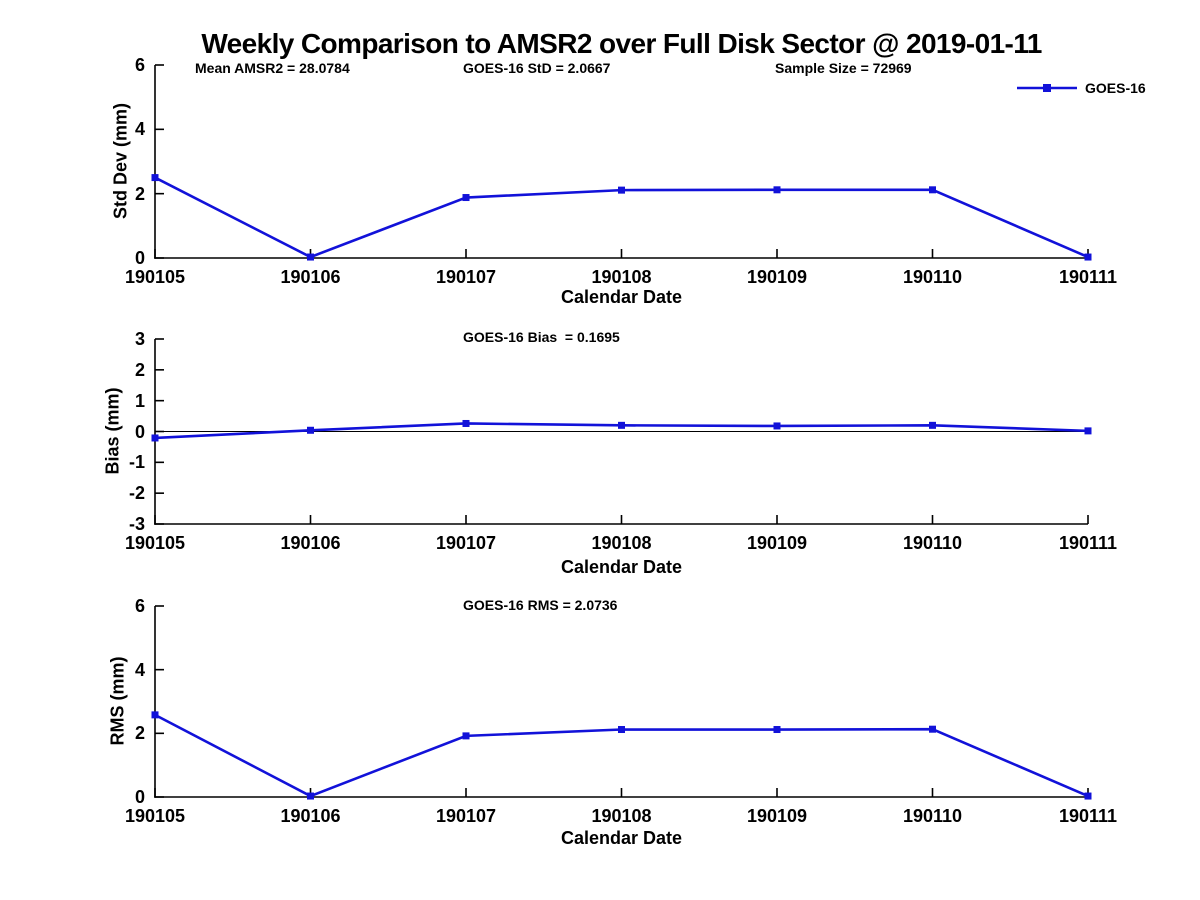 The width and height of the screenshot is (1200, 900). Describe the element at coordinates (621, 567) in the screenshot. I see `x-axis-label-calendar-date-middle: Calendar Date` at that location.